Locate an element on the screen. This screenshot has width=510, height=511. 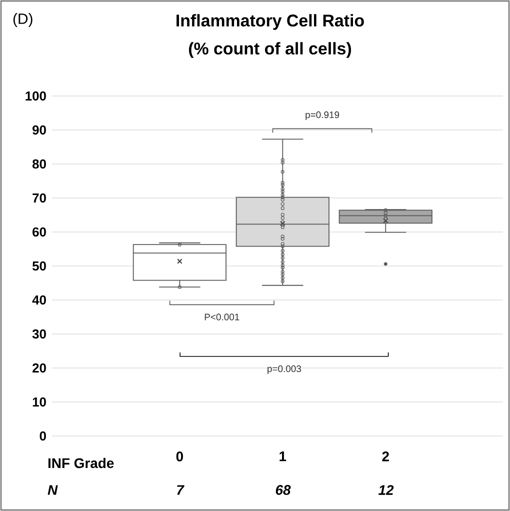
x-axis-title: INF Grade is located at coordinates (81, 463).